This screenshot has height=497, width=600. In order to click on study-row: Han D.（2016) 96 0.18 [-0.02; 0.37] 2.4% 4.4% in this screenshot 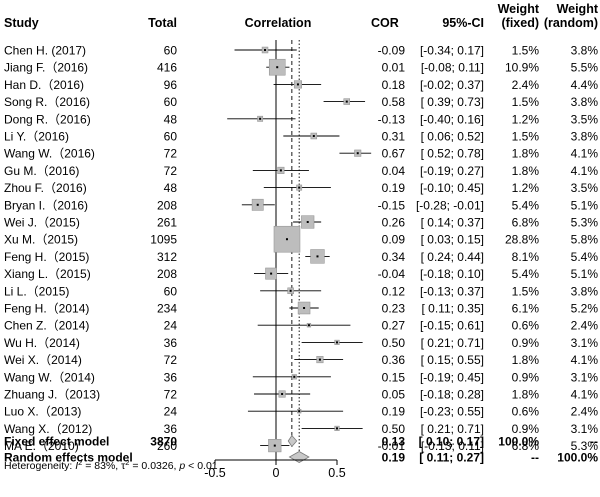, I will do `click(301, 85)`.